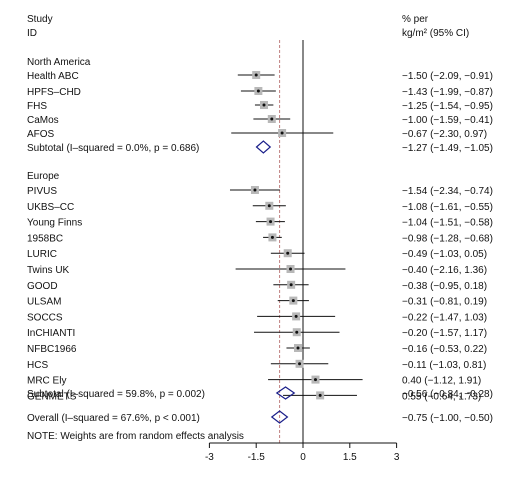 The image size is (532, 479). I want to click on study-label: LURIC, so click(42, 254).